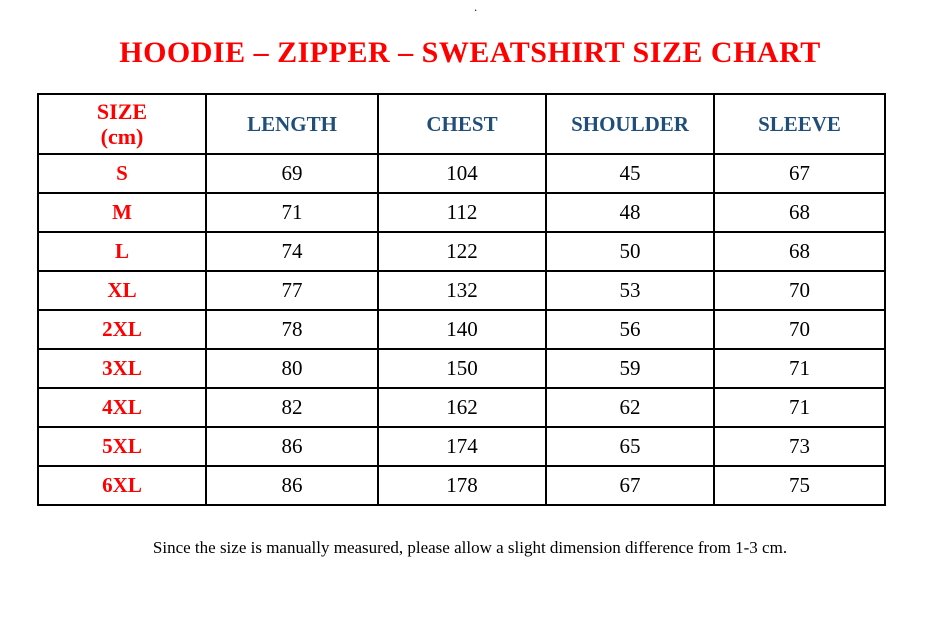 The width and height of the screenshot is (940, 623). Describe the element at coordinates (799, 173) in the screenshot. I see `sleeve-value: 67` at that location.